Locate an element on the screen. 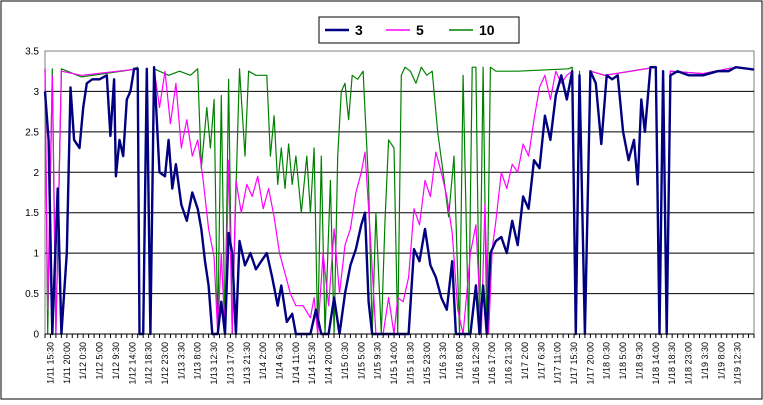 Image resolution: width=763 pixels, height=405 pixels. x-tick-label: 1/18 18:30 is located at coordinates (672, 363).